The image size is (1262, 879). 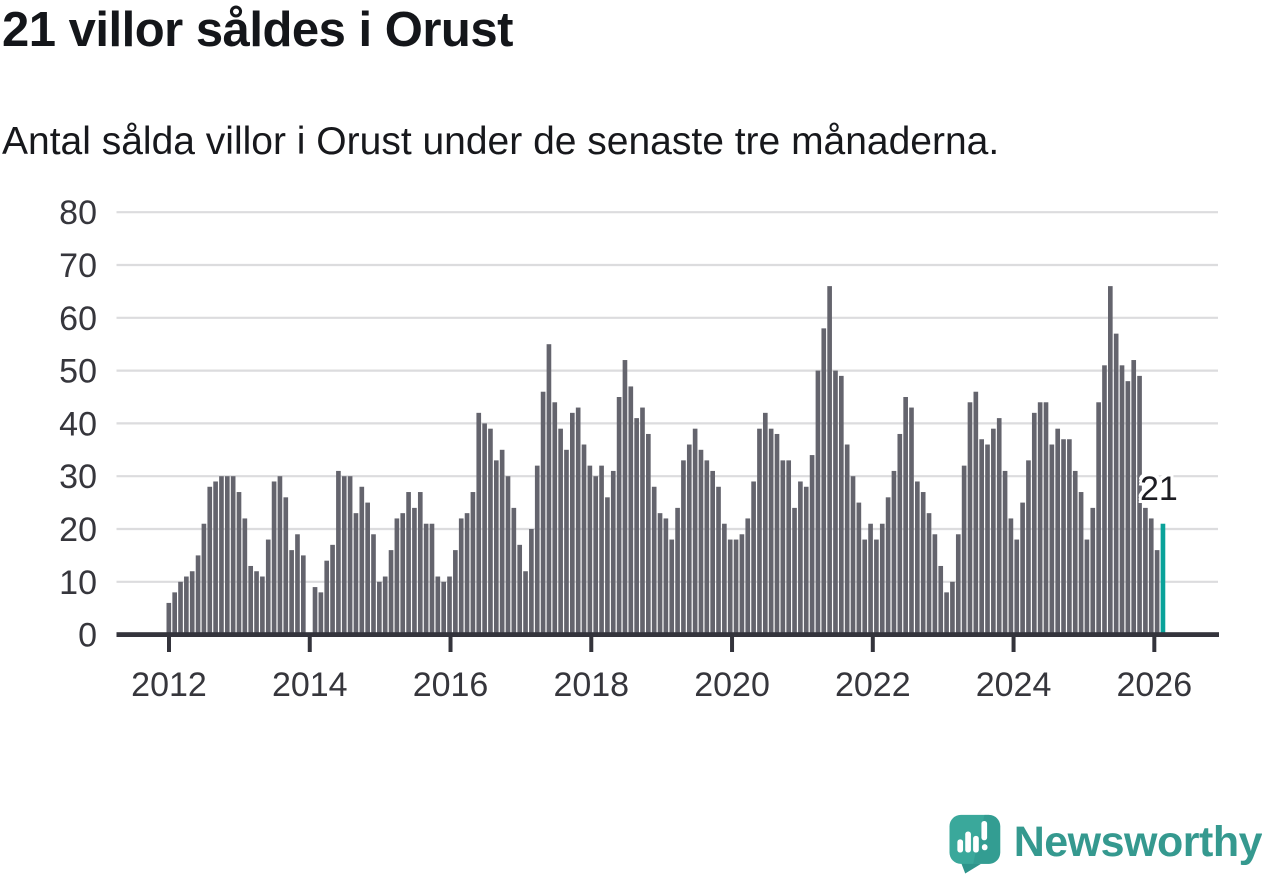 I want to click on newsworthy-wordmark: Newsworthy, so click(x=1137, y=841).